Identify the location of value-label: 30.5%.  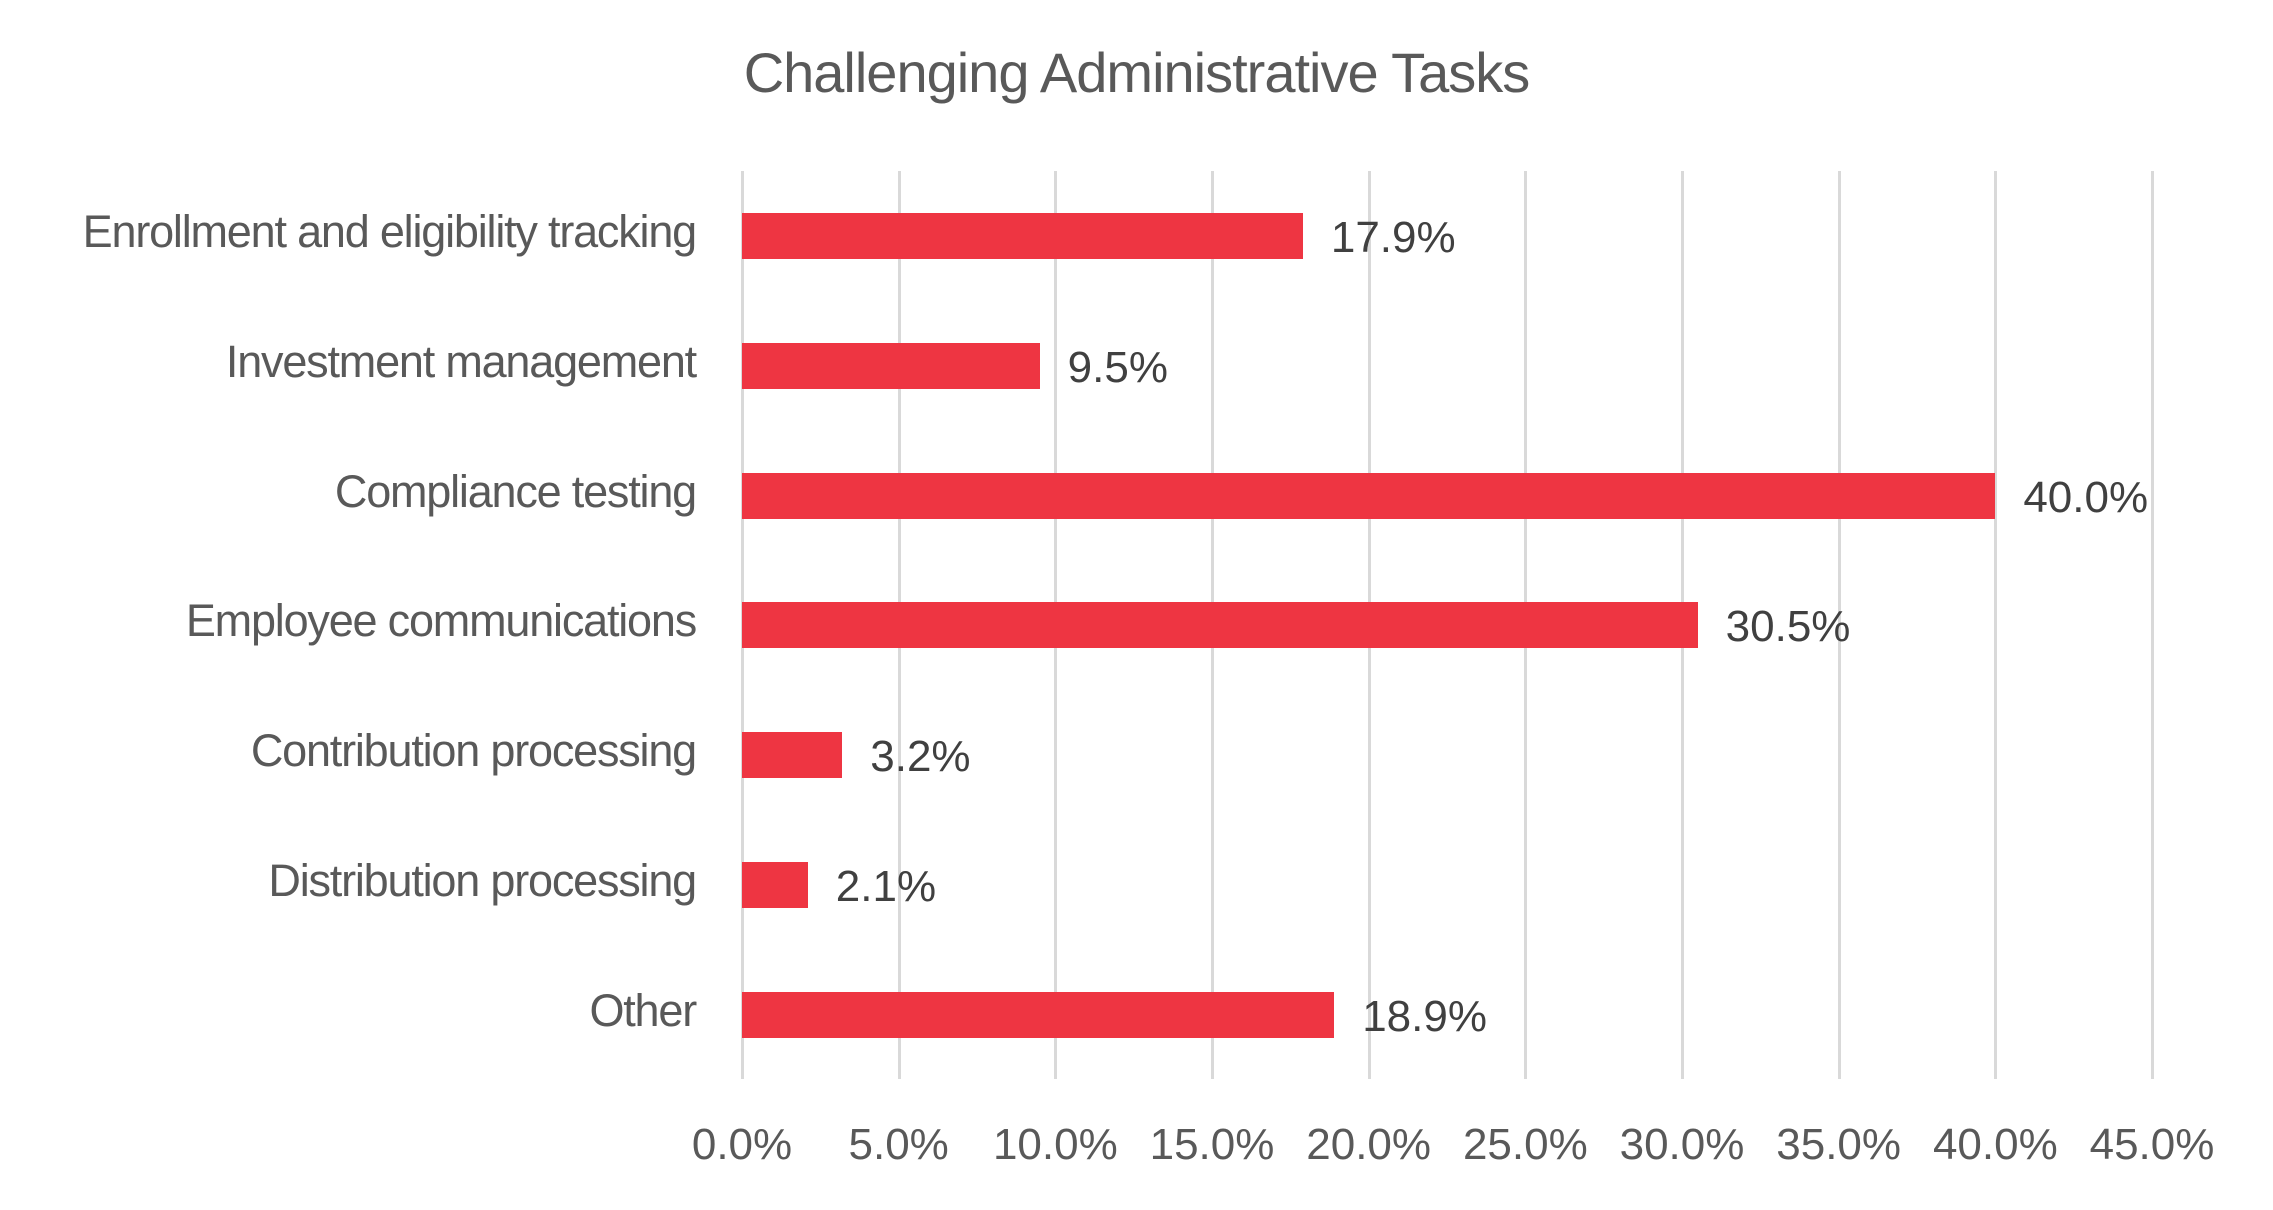
(1788, 627).